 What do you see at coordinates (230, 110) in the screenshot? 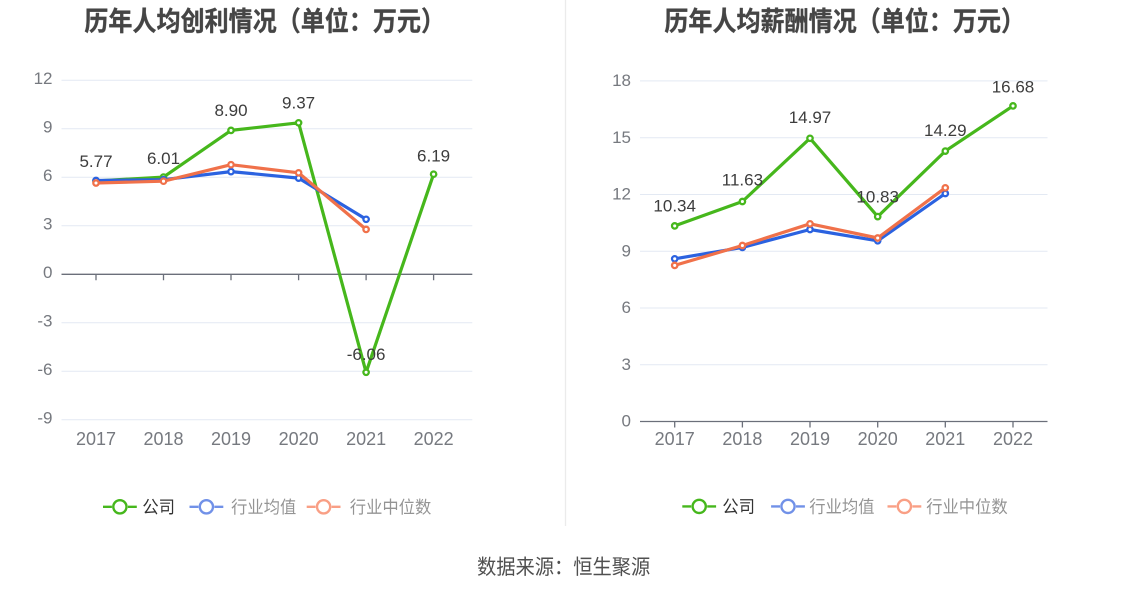
I see `svg-text: 8.90` at bounding box center [230, 110].